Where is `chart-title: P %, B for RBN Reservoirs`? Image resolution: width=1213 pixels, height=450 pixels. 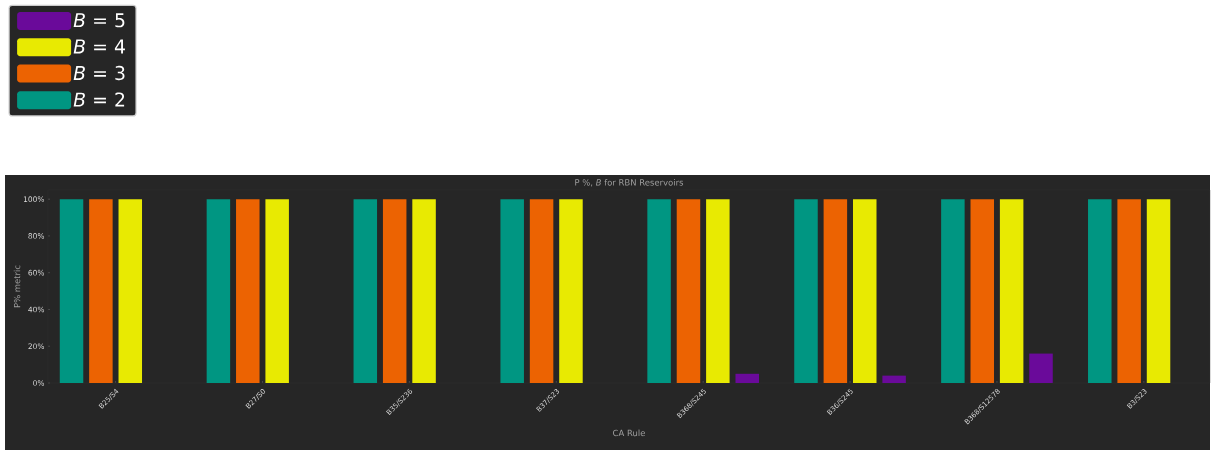
chart-title: P %, B for RBN Reservoirs is located at coordinates (629, 183).